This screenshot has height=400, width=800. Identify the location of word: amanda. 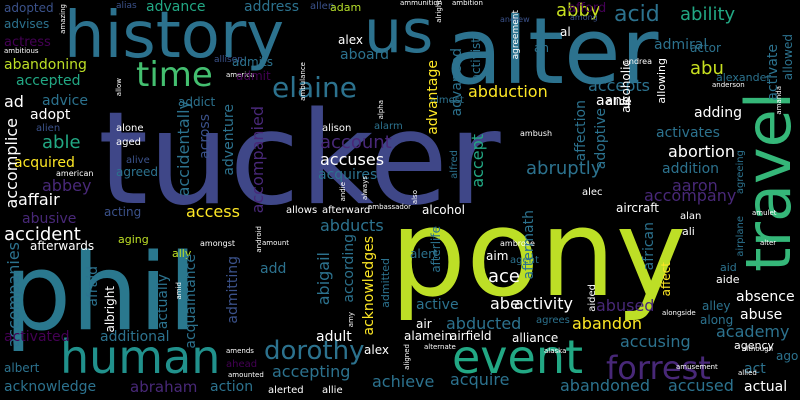
(779, 100).